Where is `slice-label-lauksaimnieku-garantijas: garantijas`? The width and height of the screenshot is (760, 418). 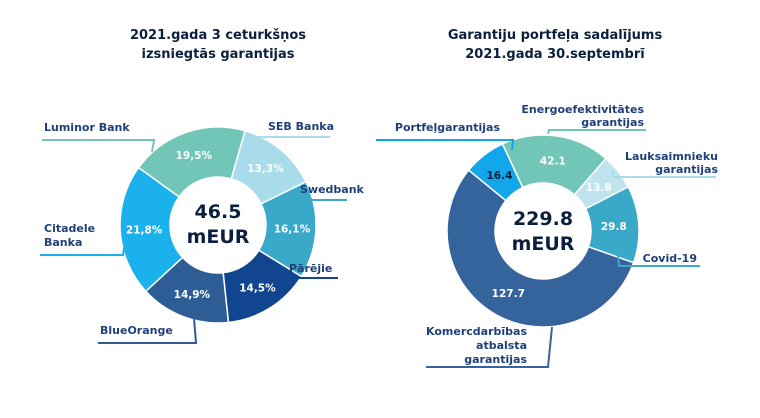 slice-label-lauksaimnieku-garantijas: garantijas is located at coordinates (686, 169).